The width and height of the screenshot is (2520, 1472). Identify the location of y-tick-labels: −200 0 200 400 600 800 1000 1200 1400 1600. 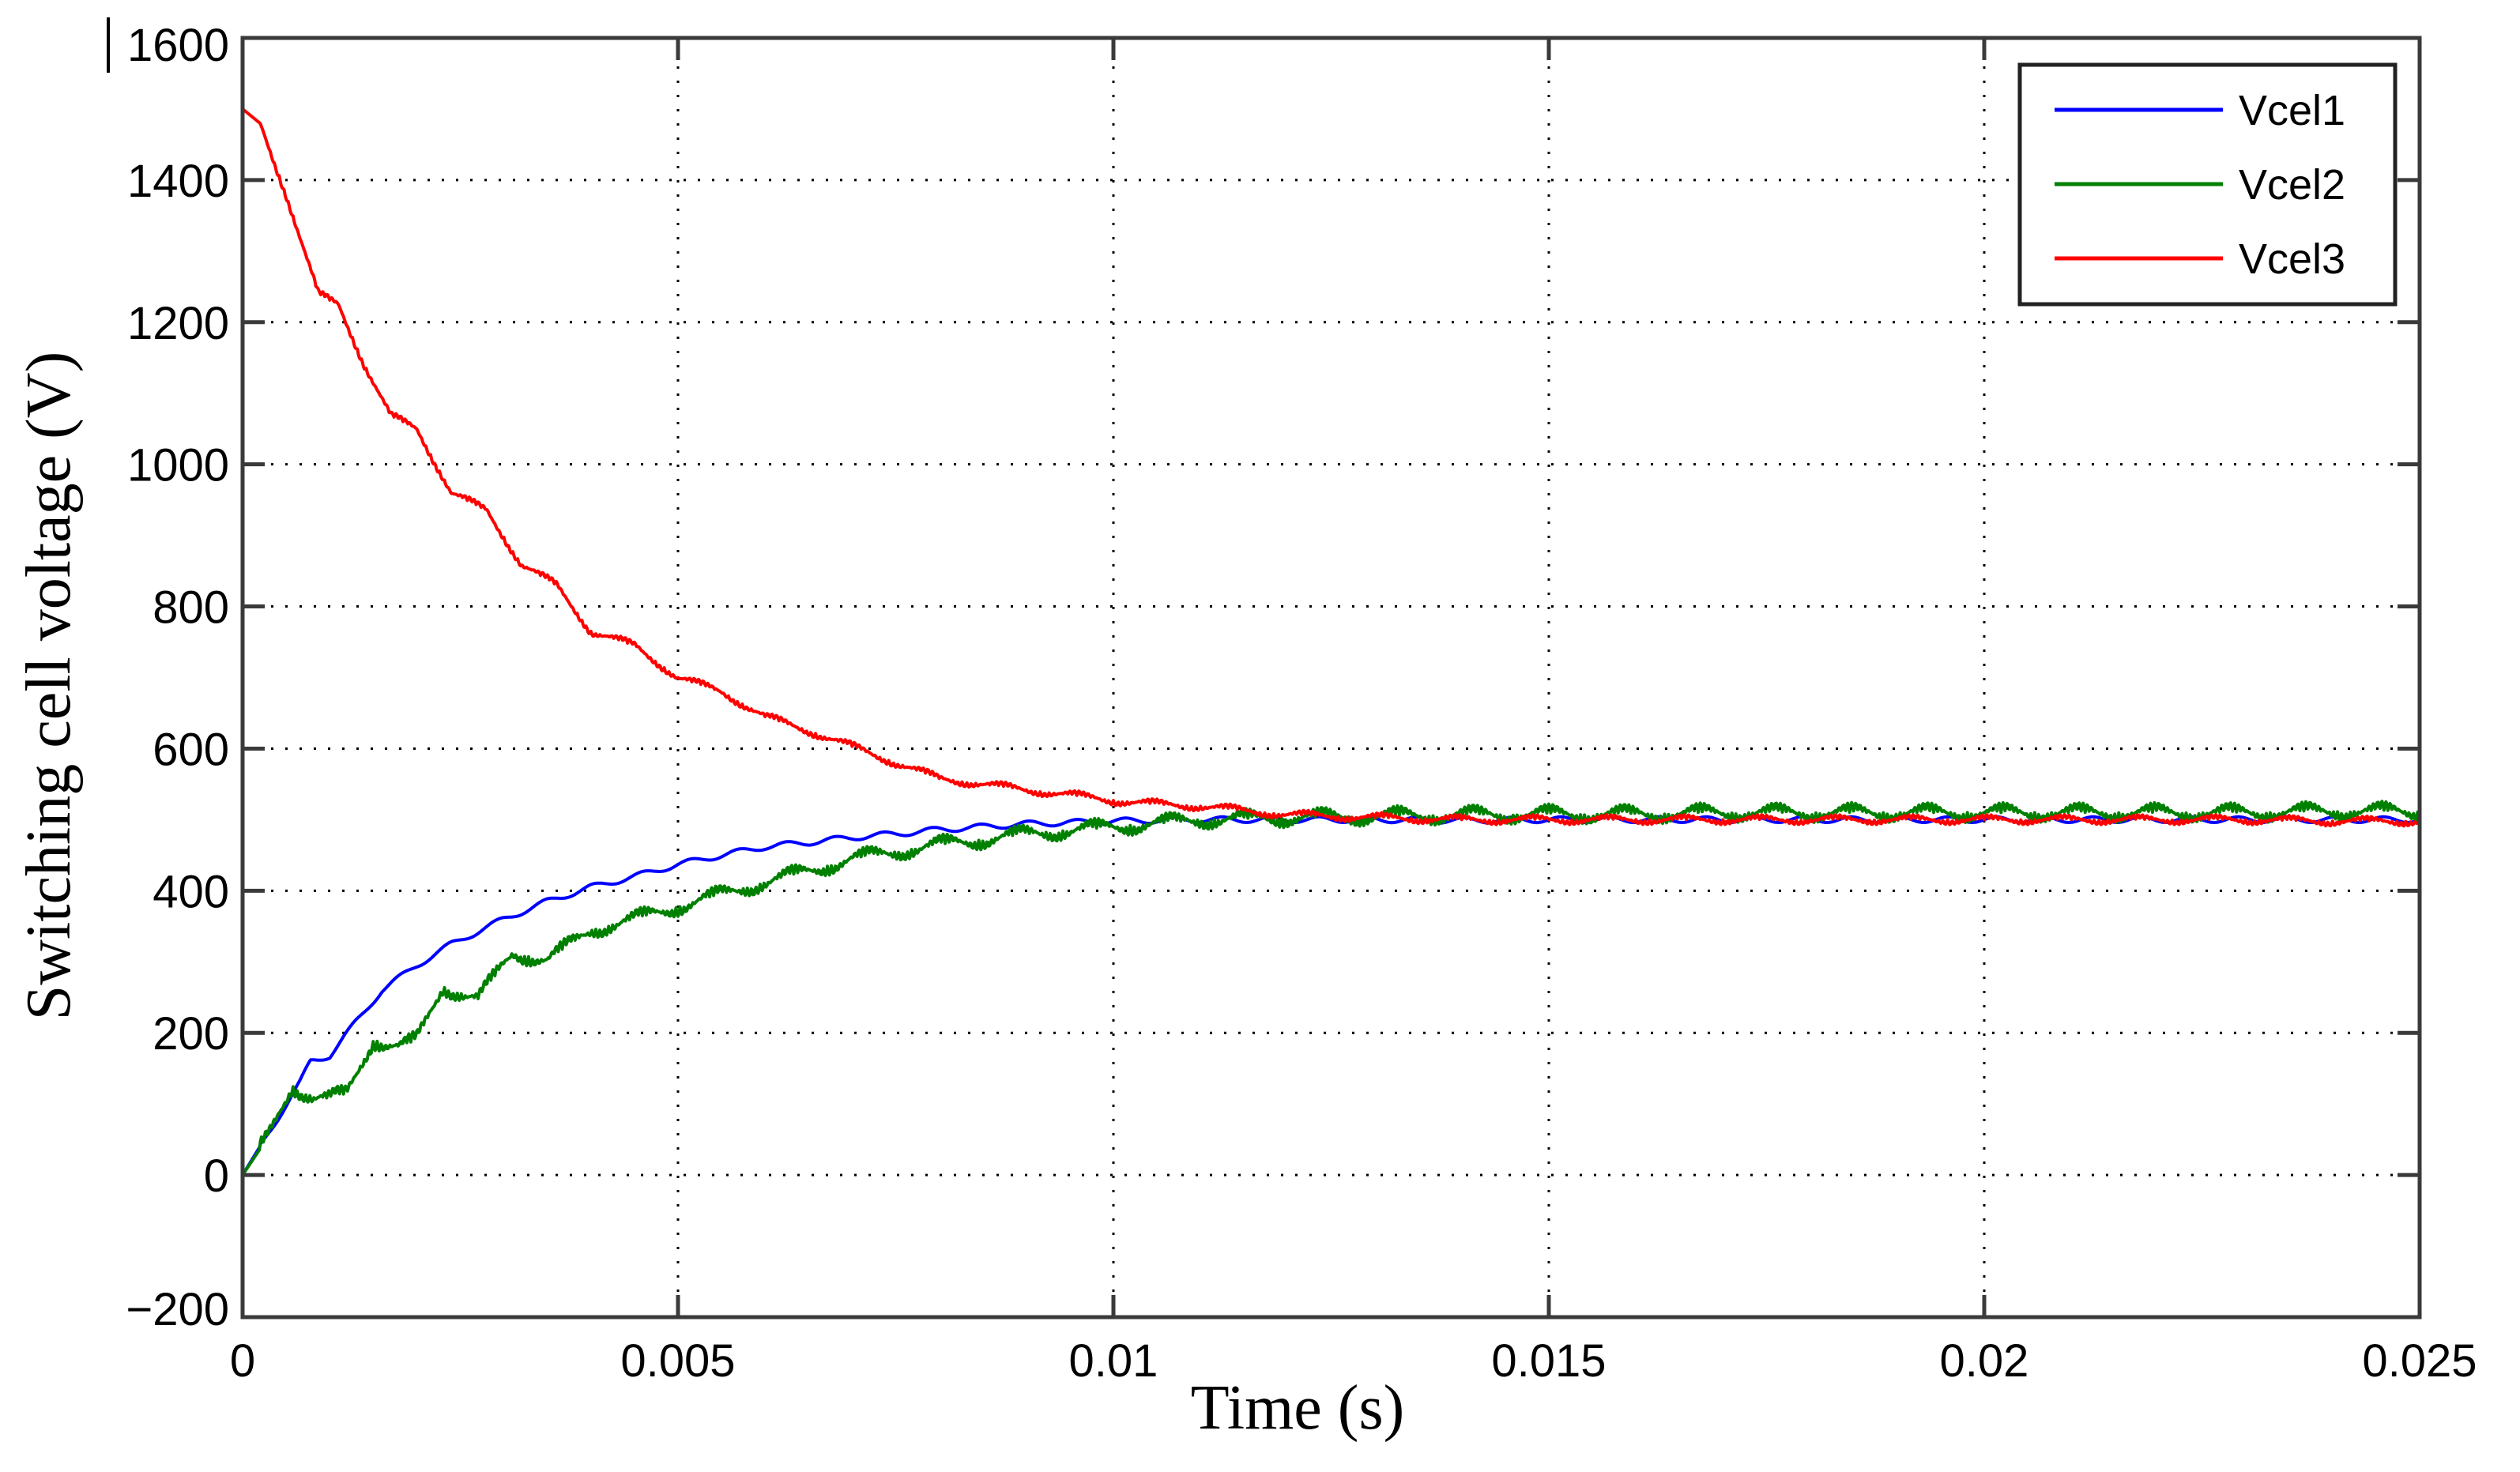
(177, 677).